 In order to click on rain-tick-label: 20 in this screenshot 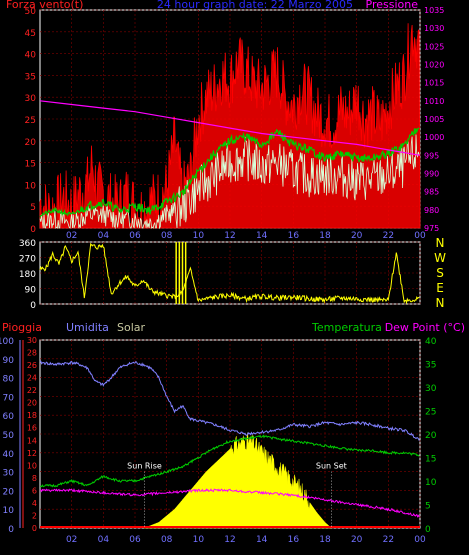, I will do `click(32, 403)`.